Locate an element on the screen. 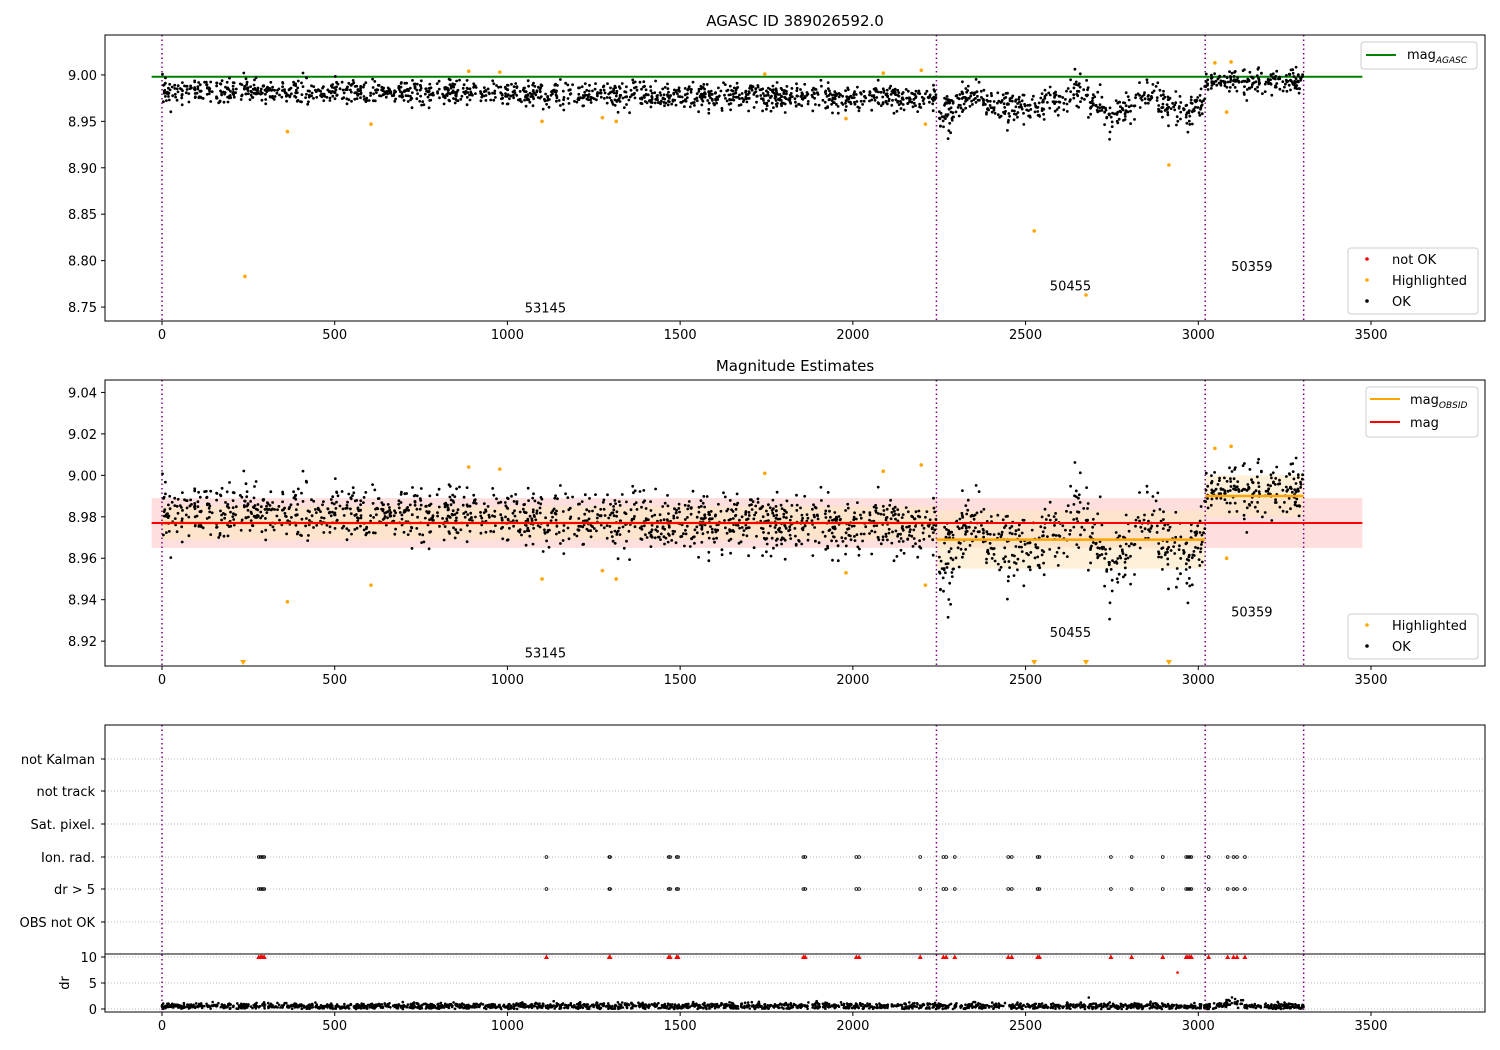  magnitude-panel-title: Magnitude Estimates is located at coordinates (795, 366).